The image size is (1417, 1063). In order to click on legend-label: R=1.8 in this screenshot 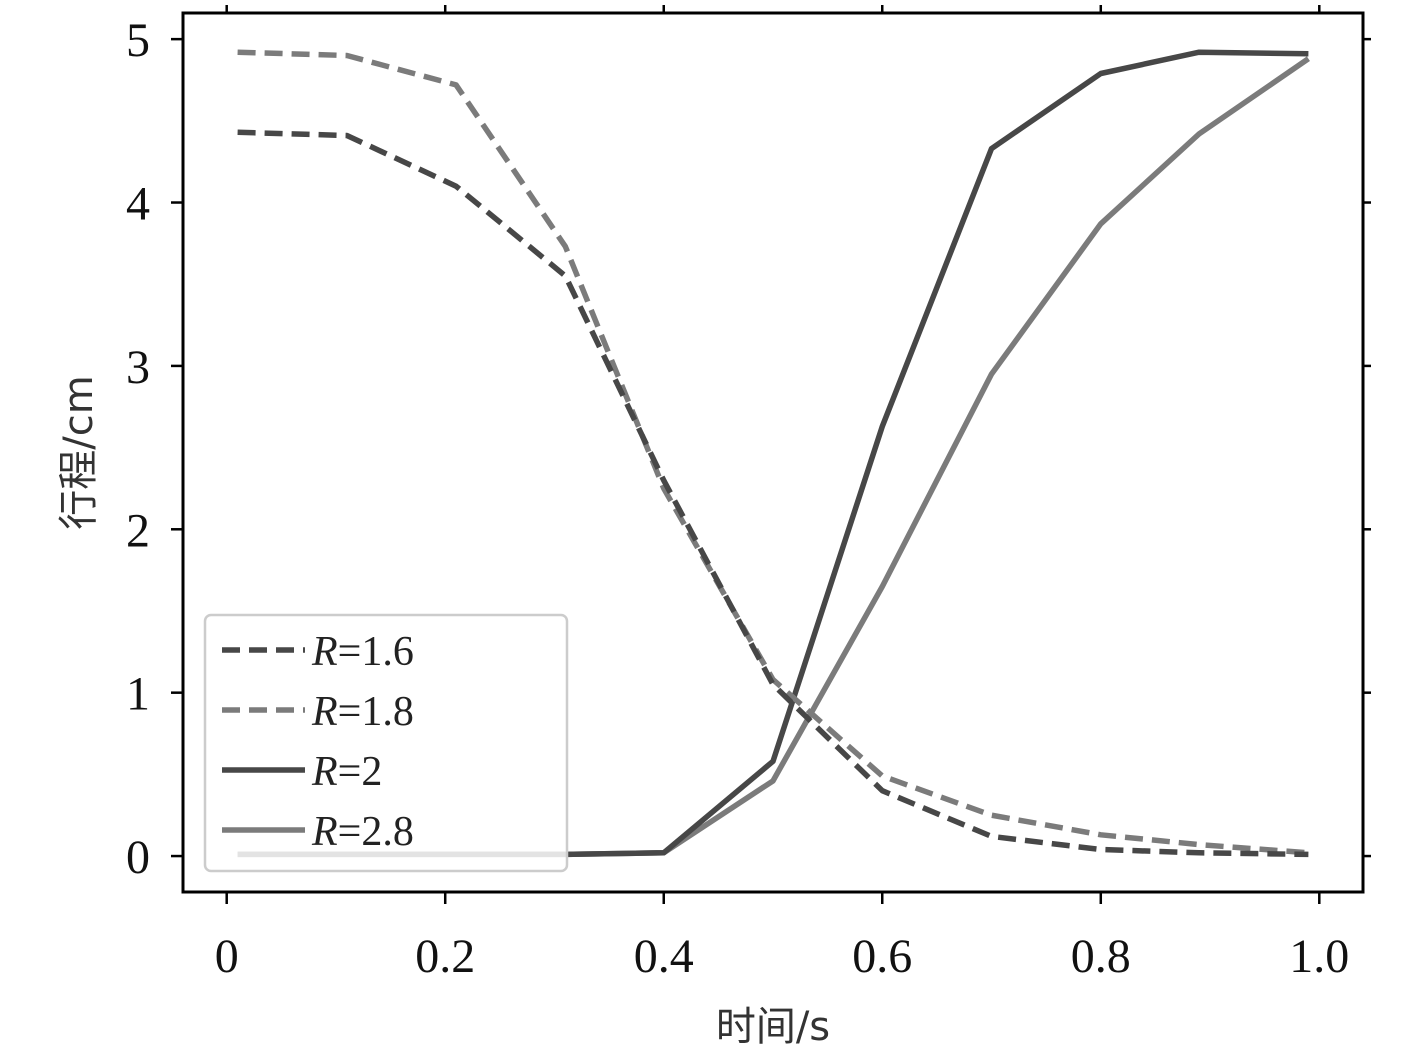, I will do `click(362, 712)`.